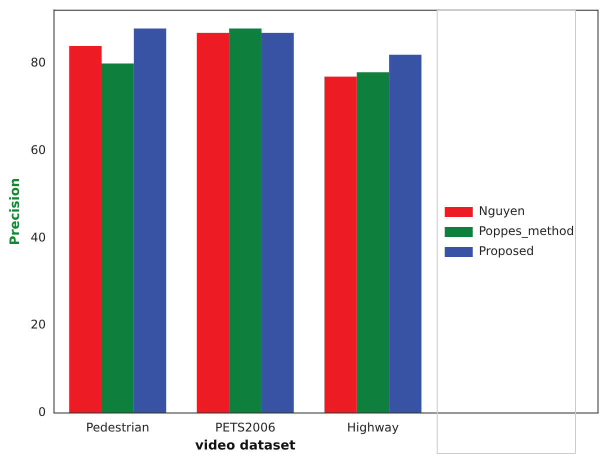  Describe the element at coordinates (16, 212) in the screenshot. I see `y-axis-title: Precision` at that location.